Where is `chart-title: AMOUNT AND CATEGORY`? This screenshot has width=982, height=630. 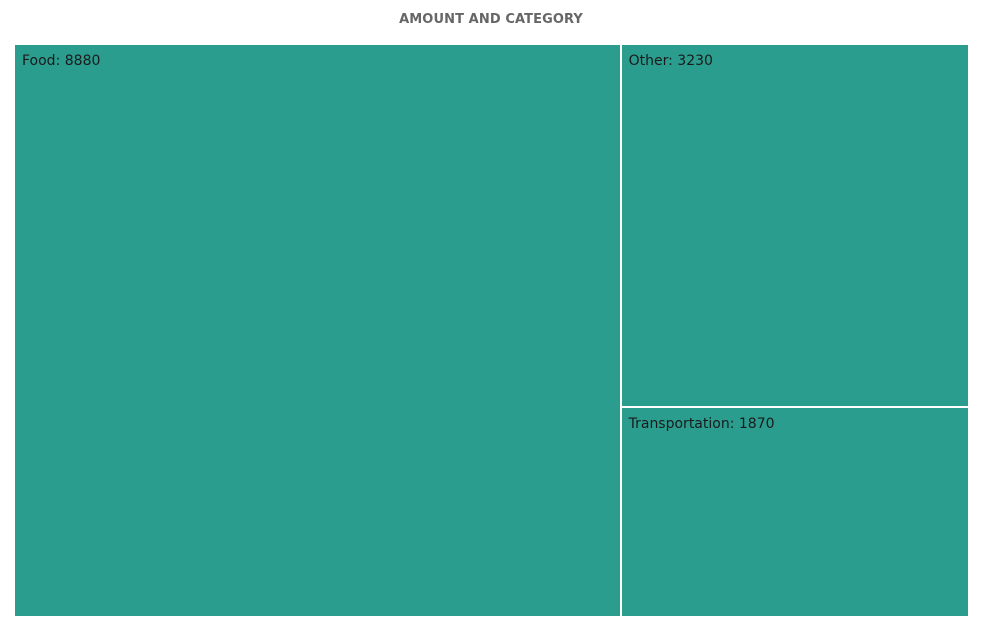
chart-title: AMOUNT AND CATEGORY is located at coordinates (491, 19).